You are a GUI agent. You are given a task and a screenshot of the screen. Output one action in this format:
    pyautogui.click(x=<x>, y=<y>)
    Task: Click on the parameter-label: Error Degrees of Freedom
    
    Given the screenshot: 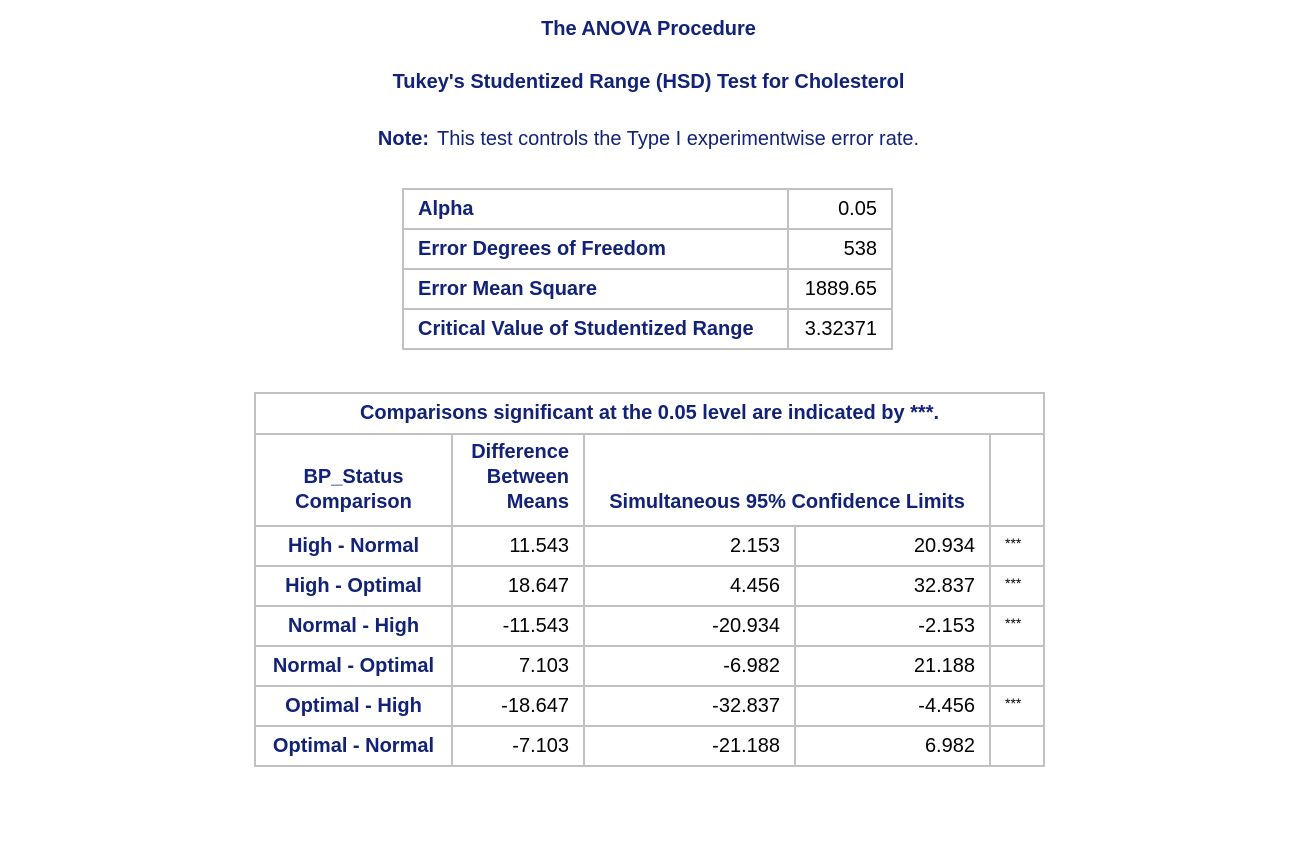 What is the action you would take?
    pyautogui.click(x=595, y=249)
    